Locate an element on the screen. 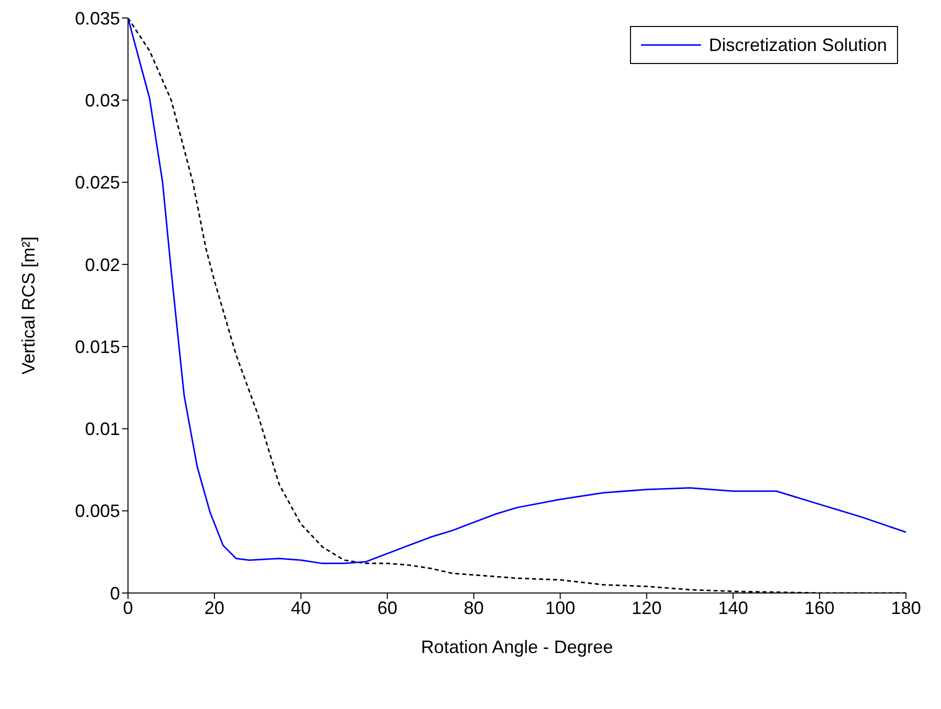 The height and width of the screenshot is (709, 941). x-tick-label: 140 is located at coordinates (733, 608).